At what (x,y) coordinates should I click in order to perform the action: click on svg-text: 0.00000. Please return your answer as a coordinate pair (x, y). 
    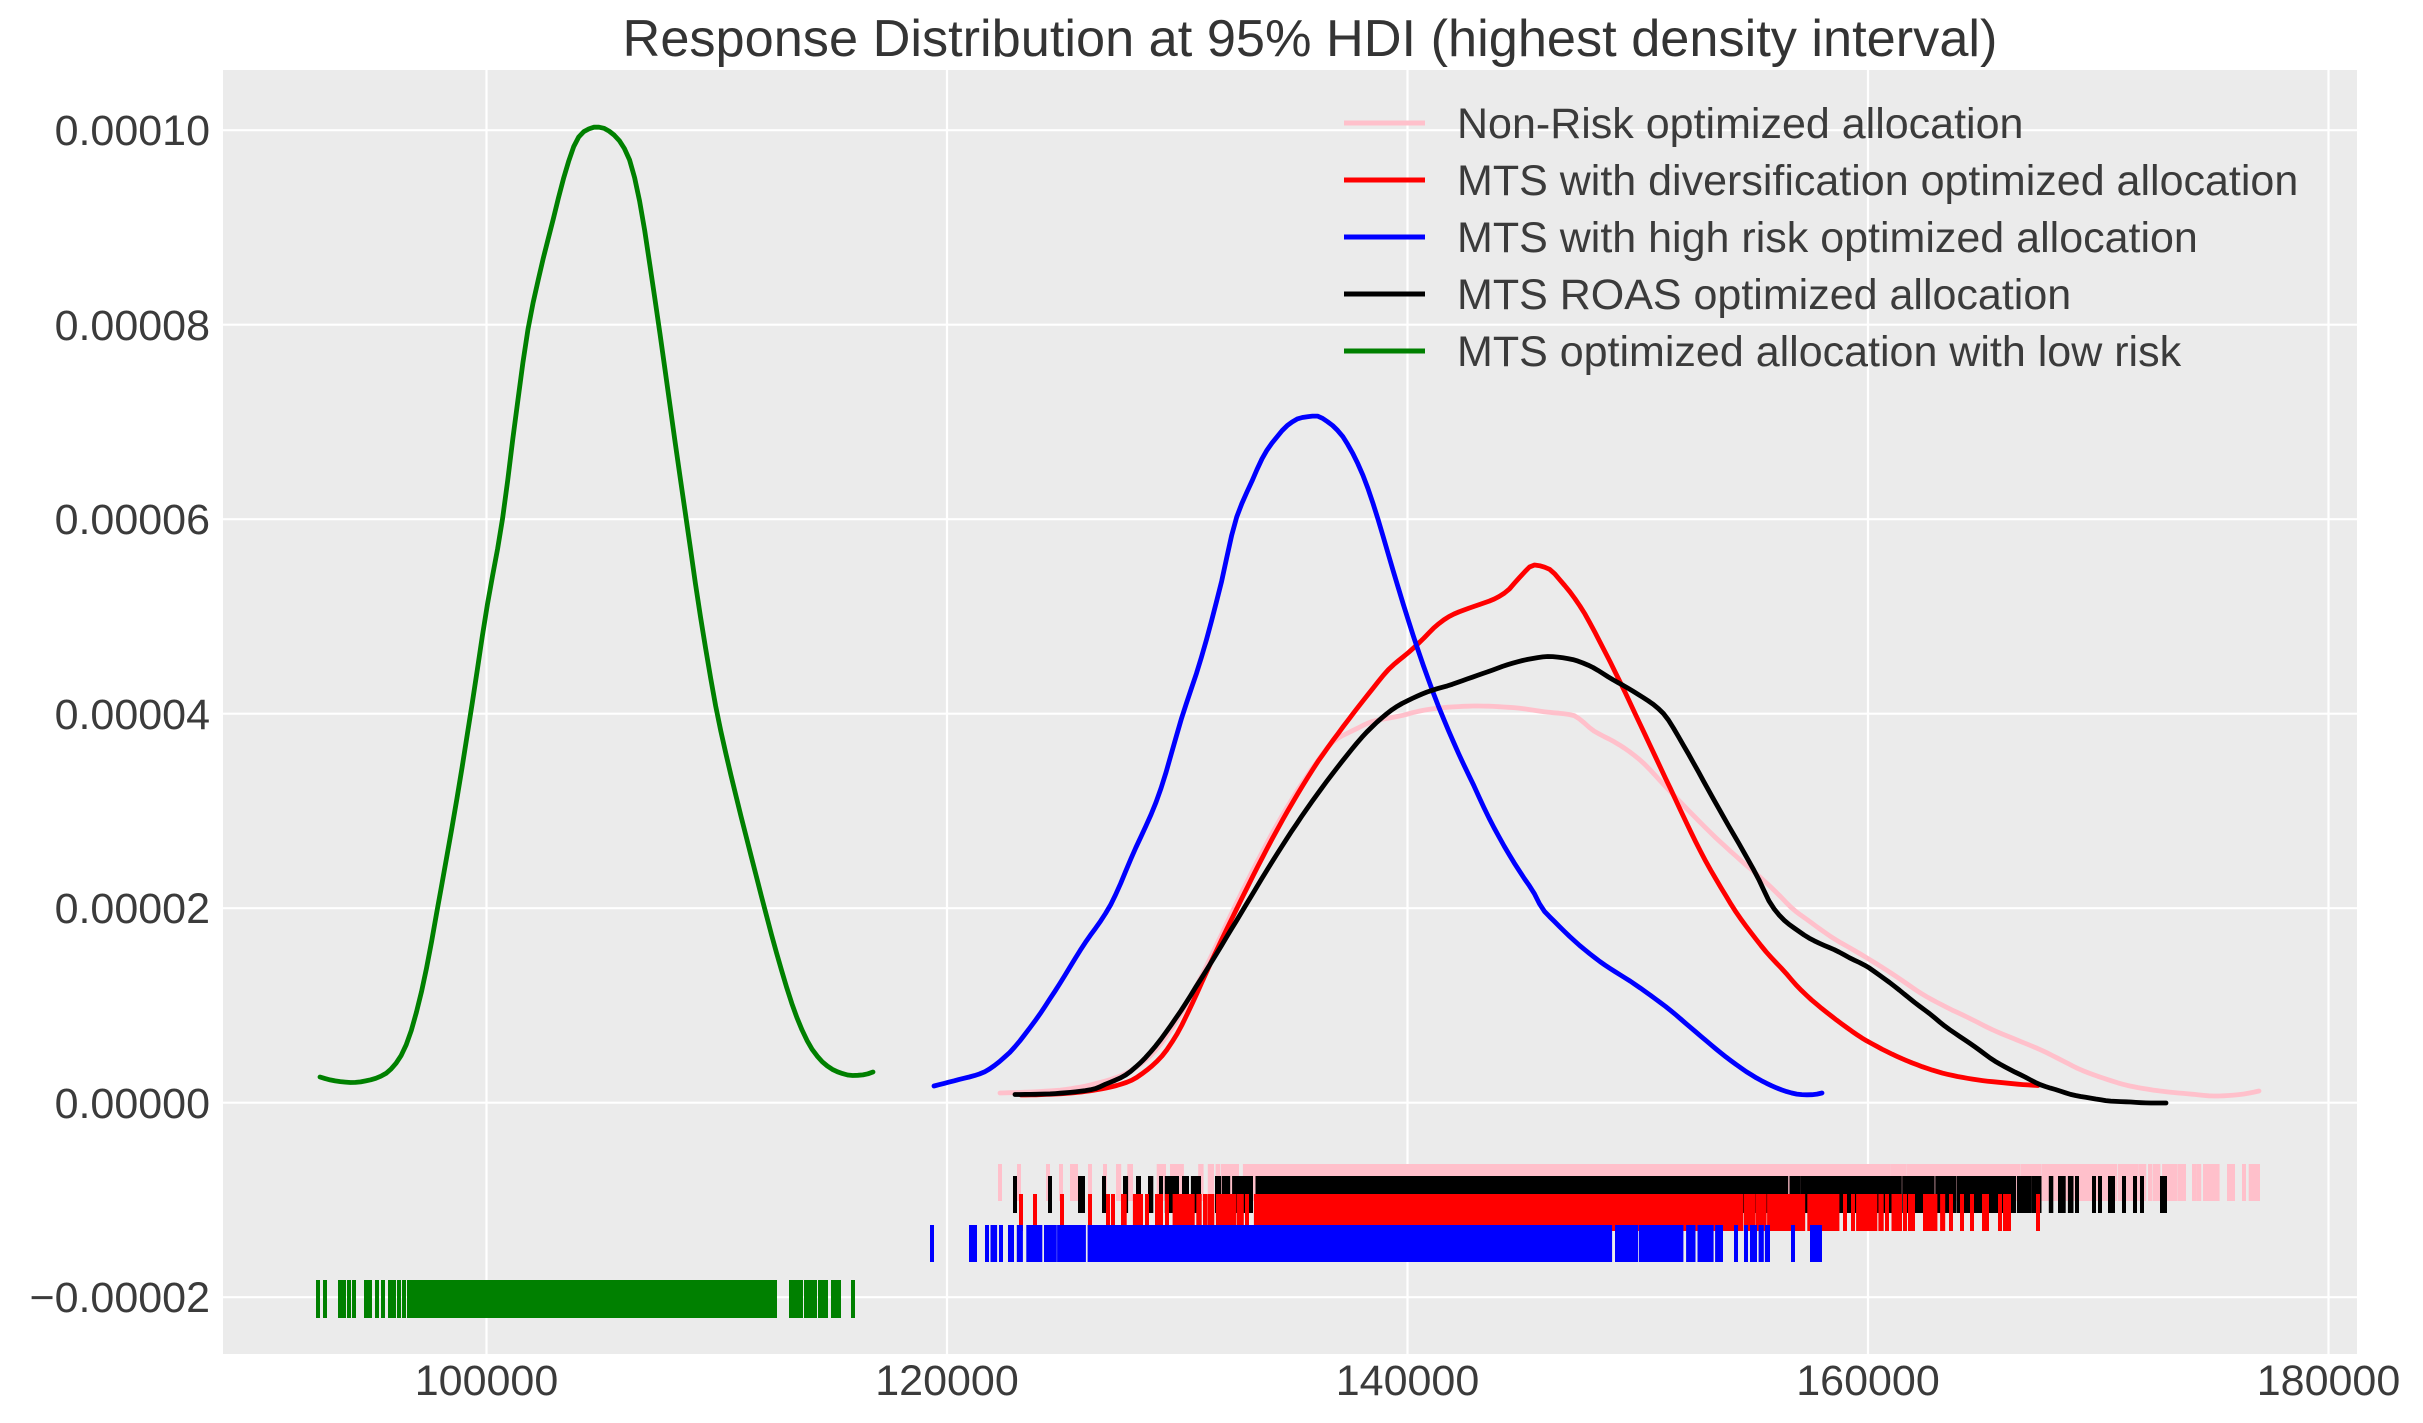
    Looking at the image, I should click on (132, 1104).